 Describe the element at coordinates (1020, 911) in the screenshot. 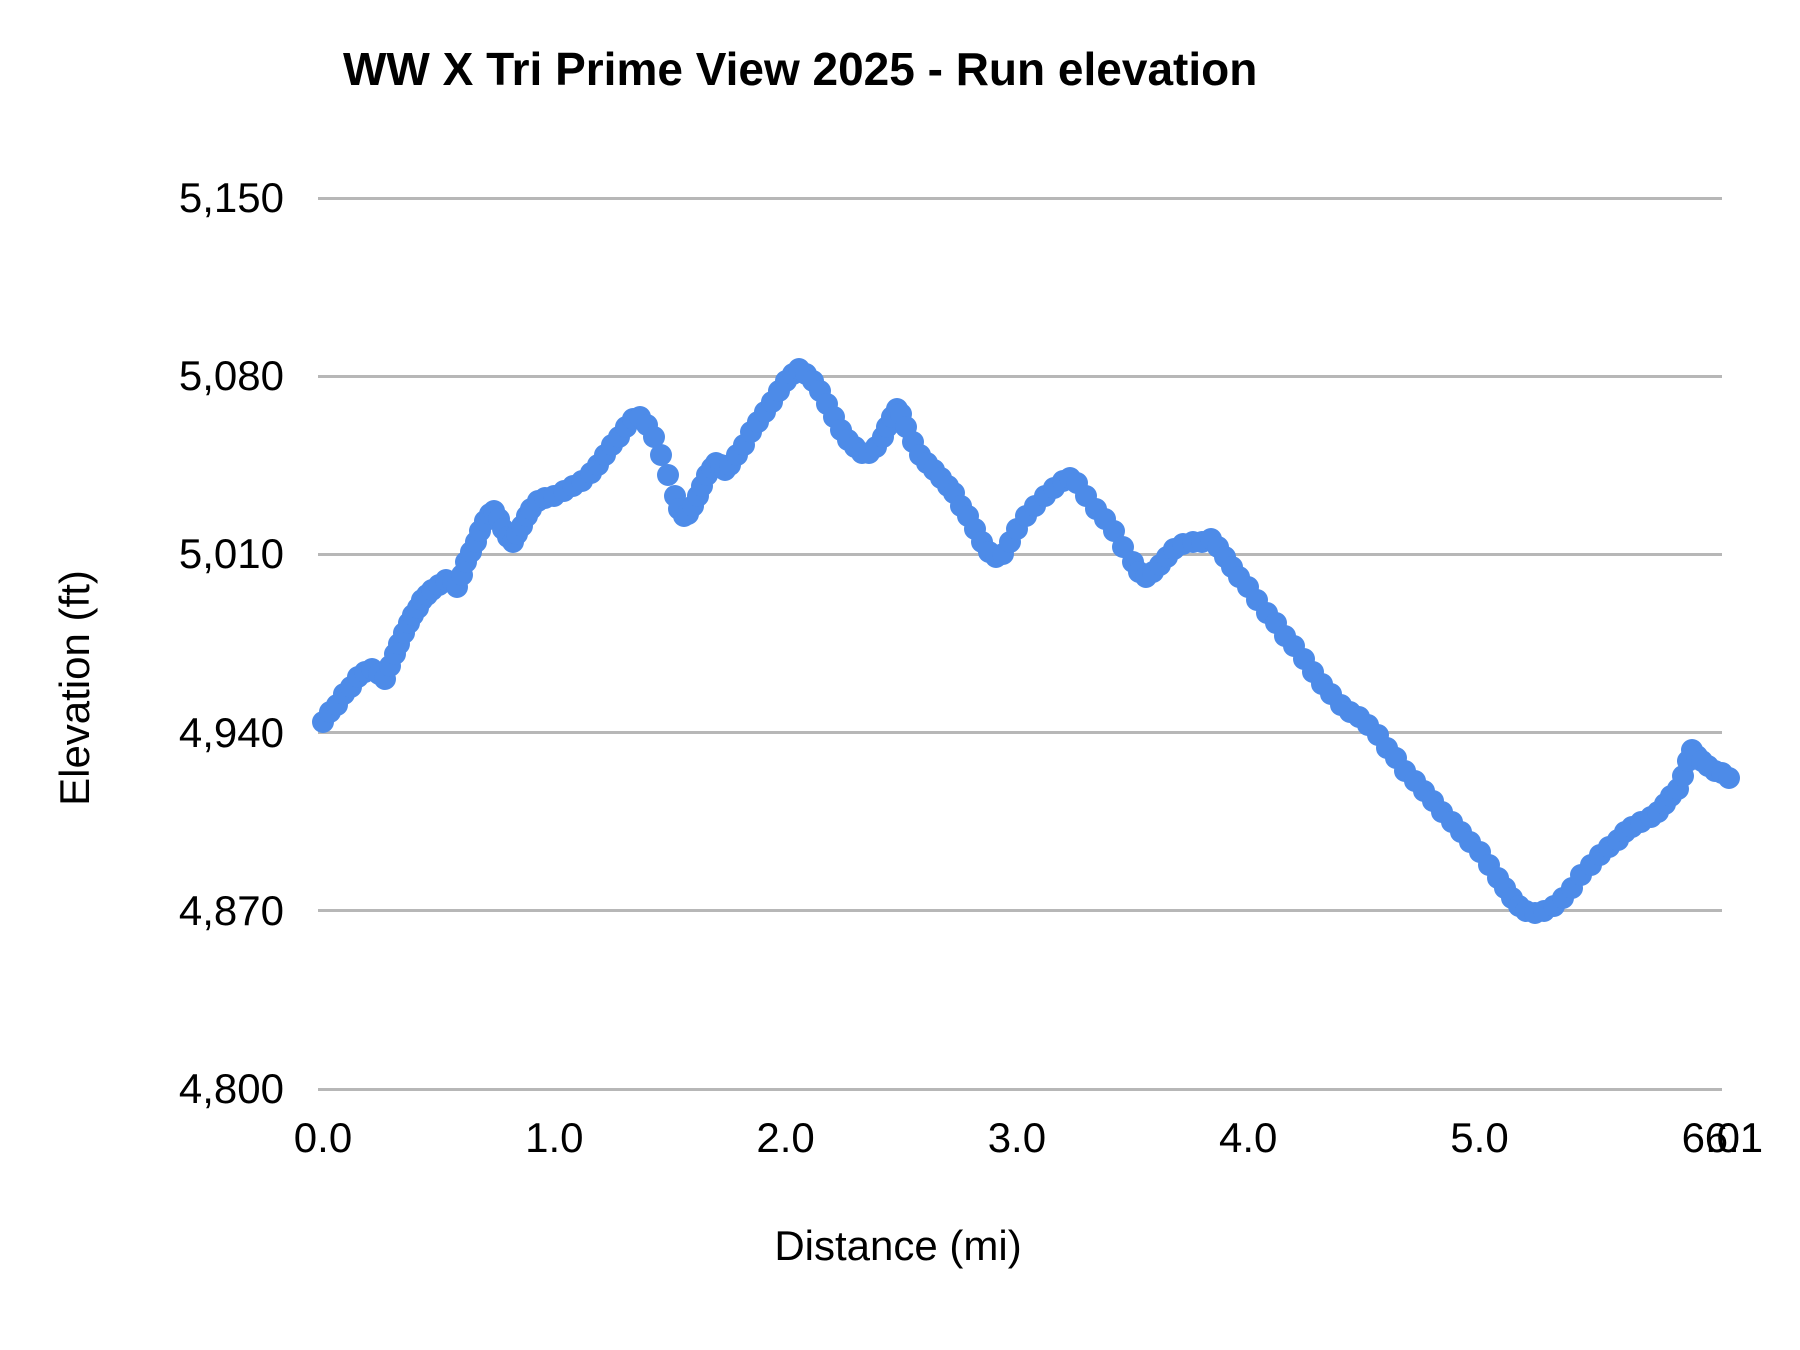

I see `gridline-4,870` at that location.